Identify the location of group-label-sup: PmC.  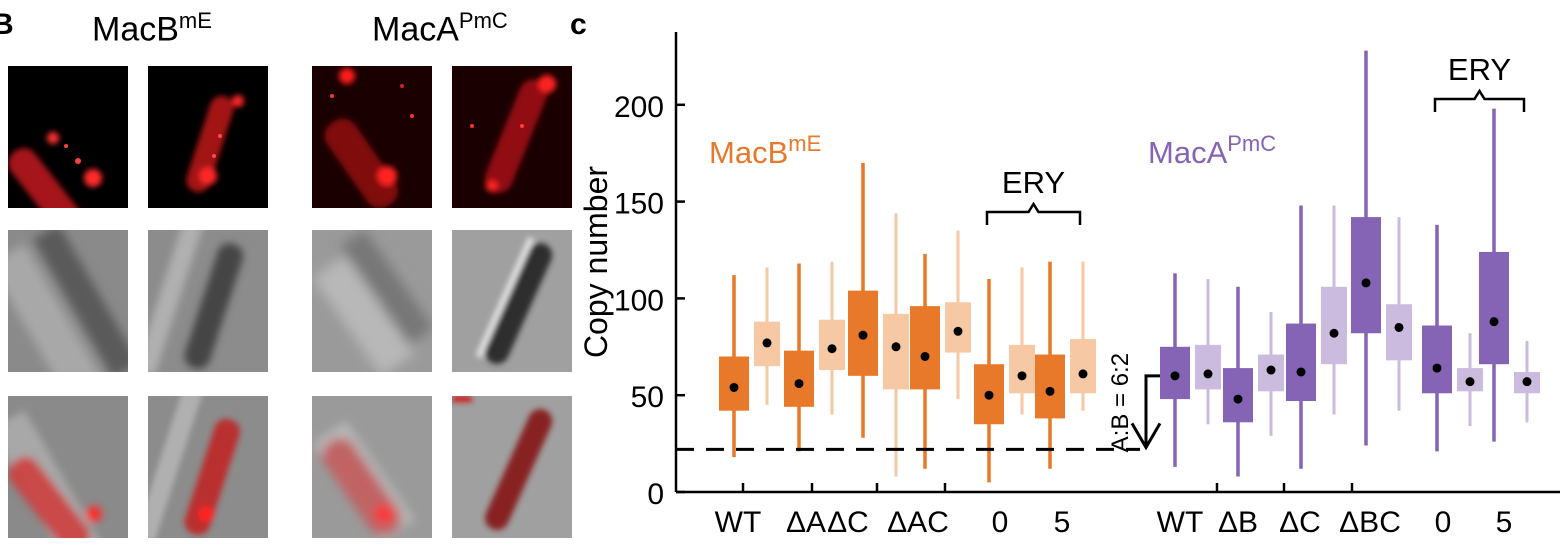
(1251, 143).